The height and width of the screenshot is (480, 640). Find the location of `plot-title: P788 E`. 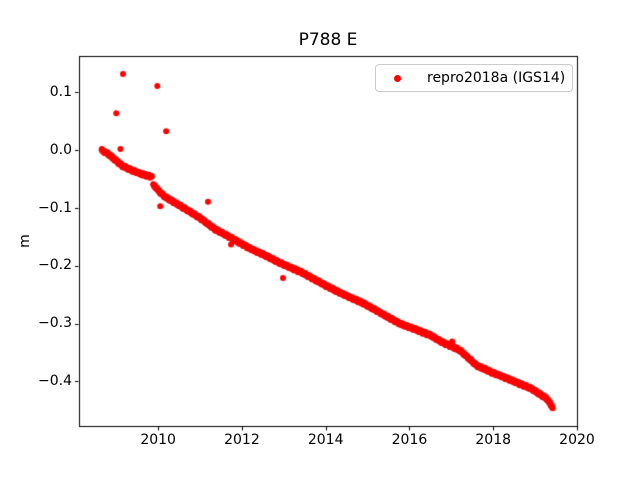

plot-title: P788 E is located at coordinates (328, 40).